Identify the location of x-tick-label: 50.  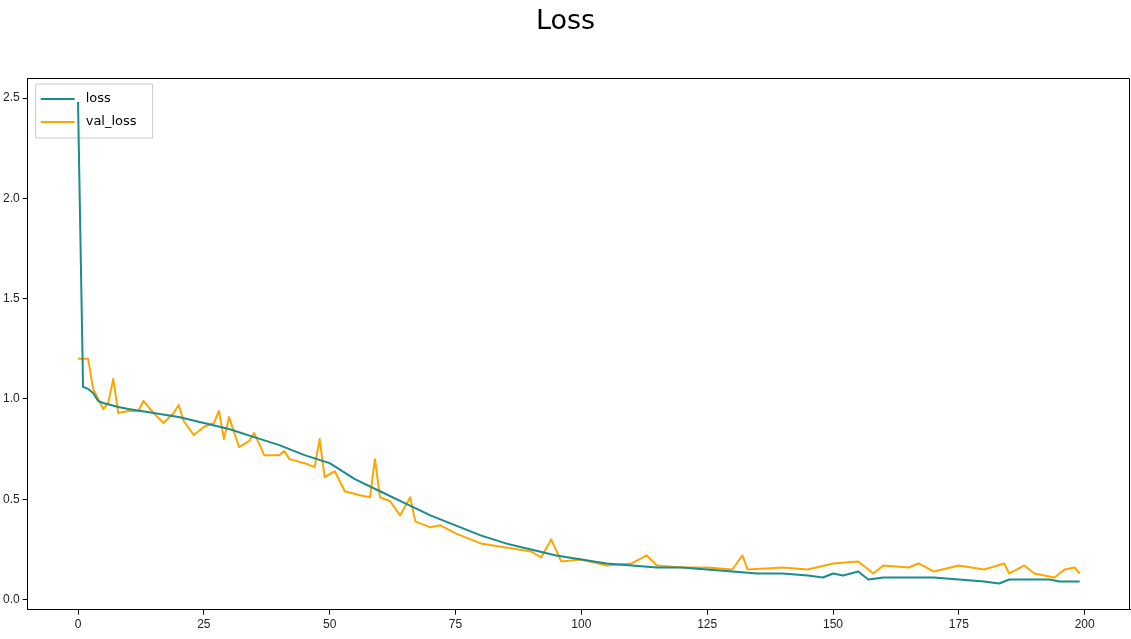
(330, 624).